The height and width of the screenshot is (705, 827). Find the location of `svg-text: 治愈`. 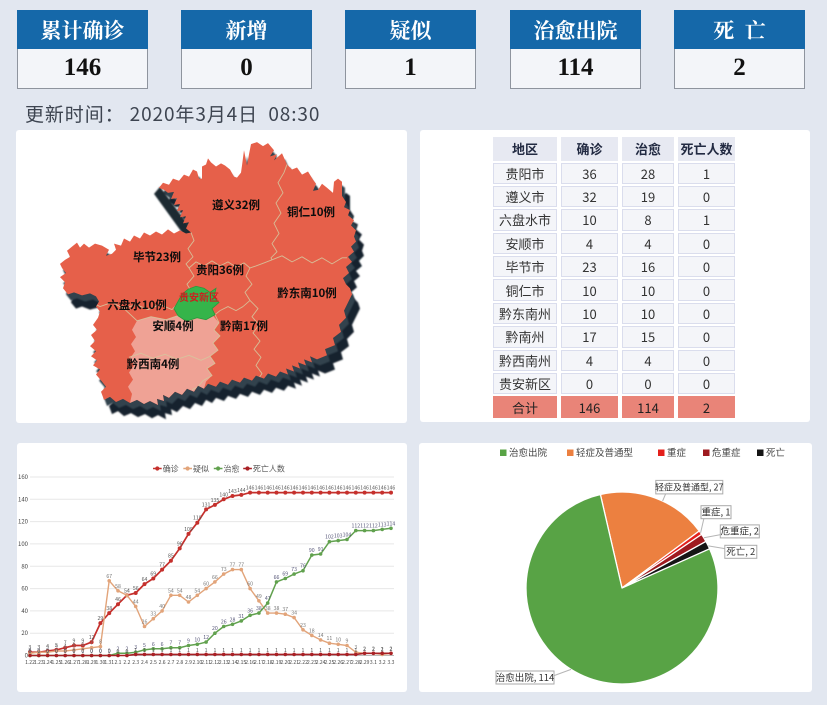

svg-text: 治愈 is located at coordinates (232, 468).